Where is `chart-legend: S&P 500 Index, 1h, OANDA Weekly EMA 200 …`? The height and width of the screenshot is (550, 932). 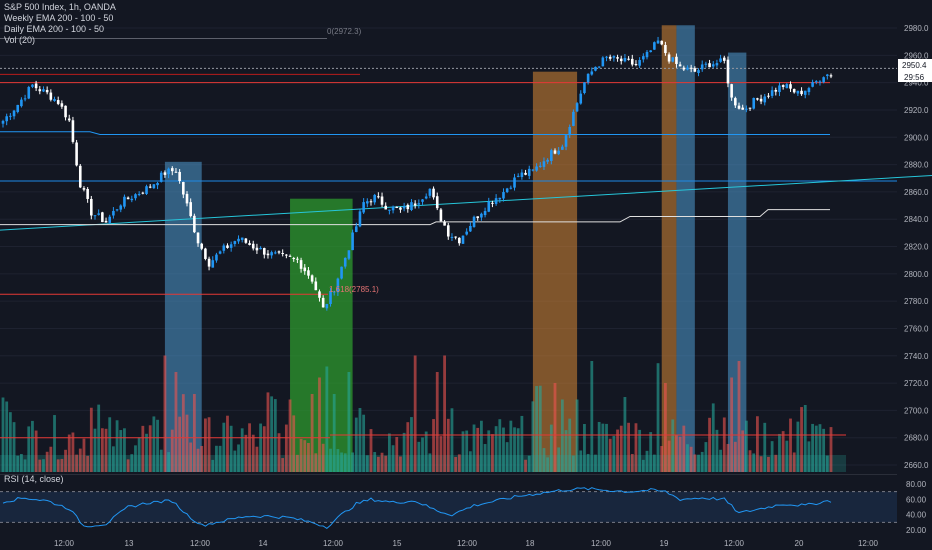
chart-legend: S&P 500 Index, 1h, OANDA Weekly EMA 200 … is located at coordinates (60, 24).